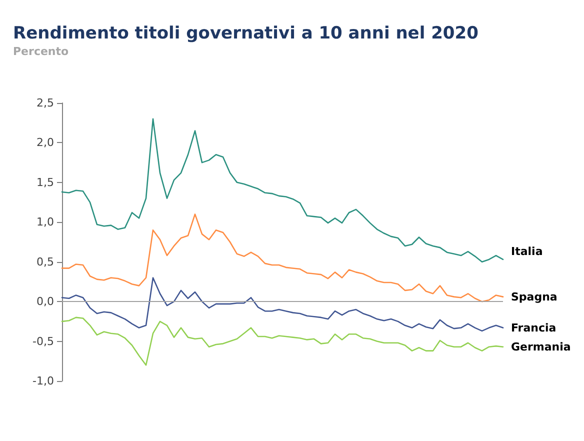  I want to click on y-tick-label: 0,0, so click(45, 301).